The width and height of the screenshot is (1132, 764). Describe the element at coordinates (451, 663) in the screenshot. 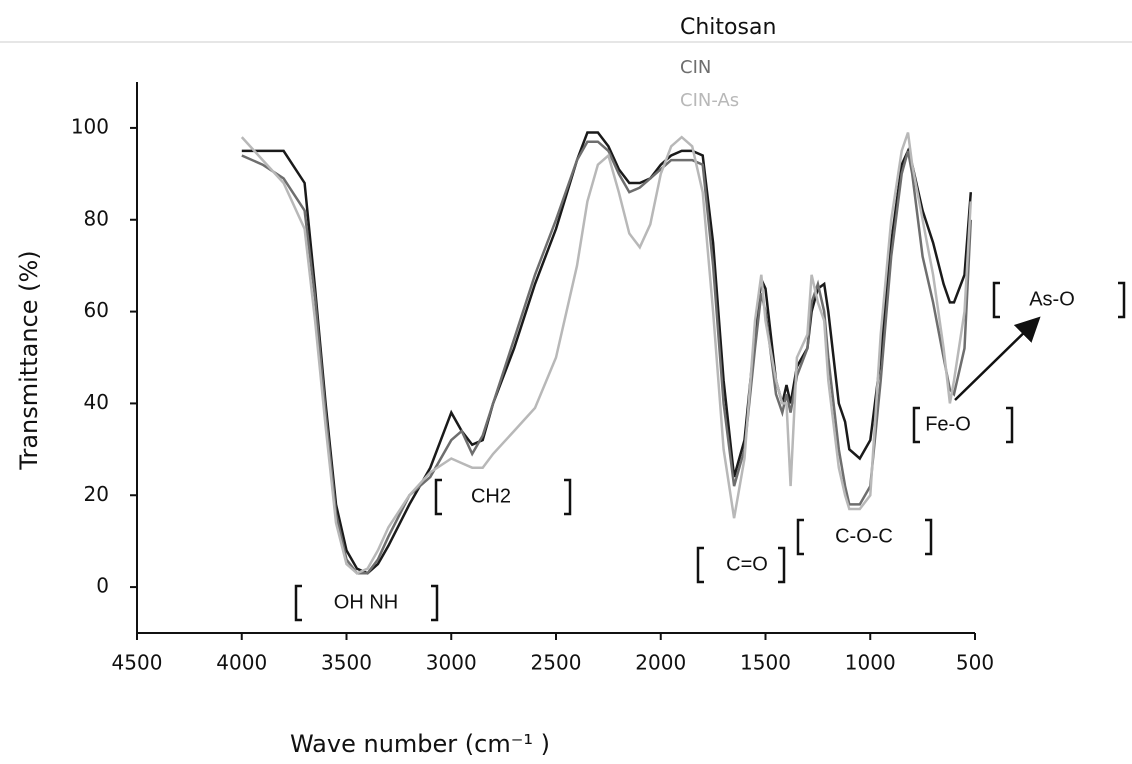

I see `x-tick-label: 3000` at that location.